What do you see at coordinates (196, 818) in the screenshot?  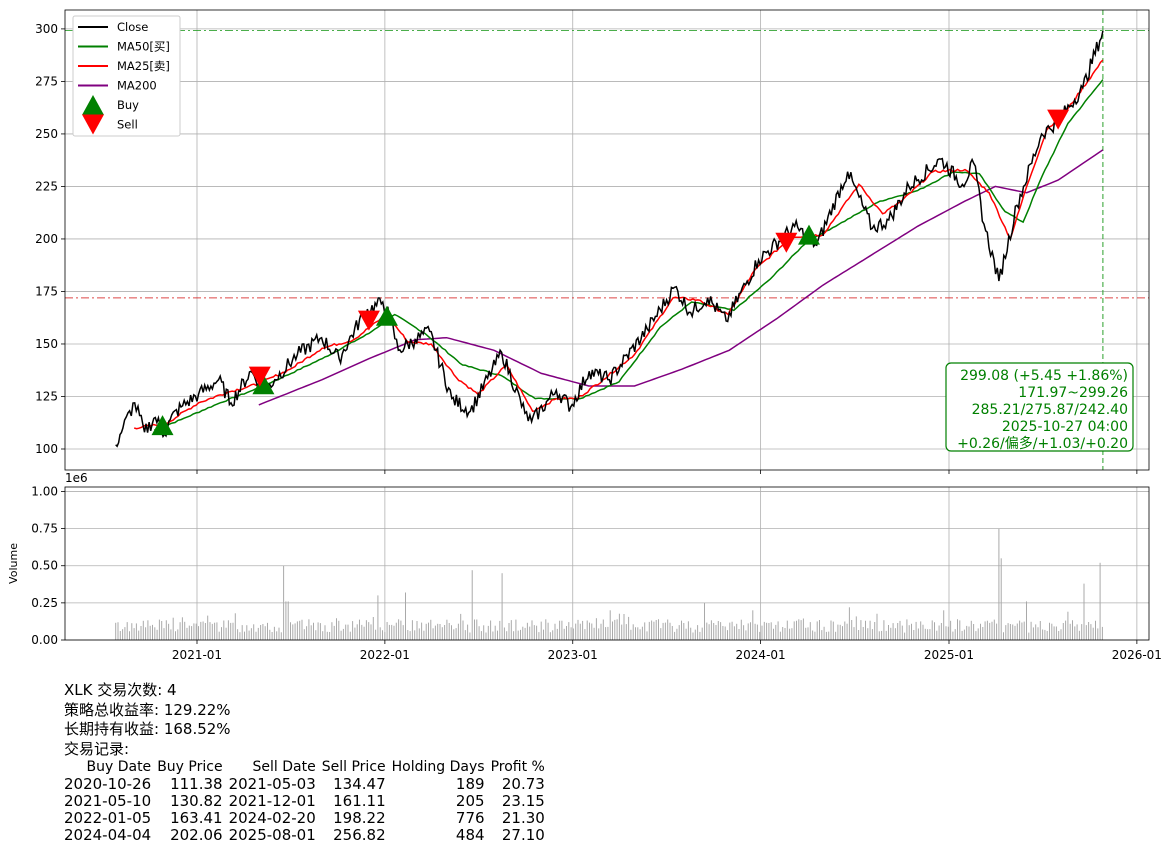 I see `cell: 163.41` at bounding box center [196, 818].